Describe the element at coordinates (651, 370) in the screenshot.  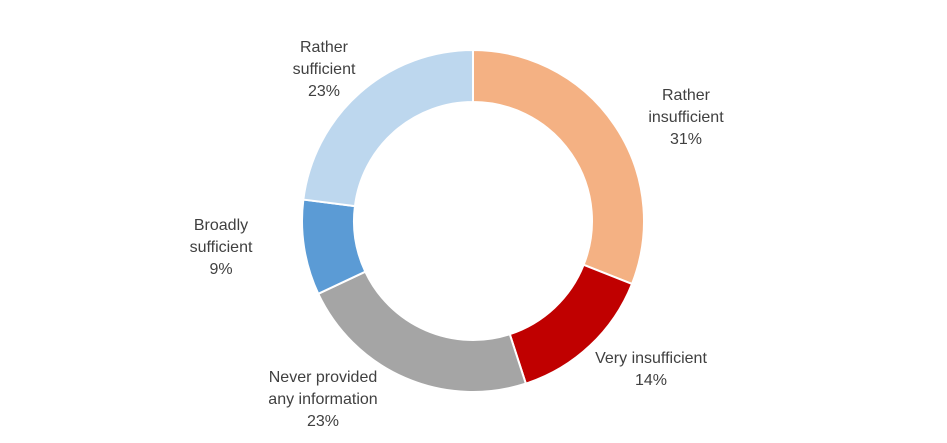
I see `label-very-insufficient: Very insufficient 14%` at that location.